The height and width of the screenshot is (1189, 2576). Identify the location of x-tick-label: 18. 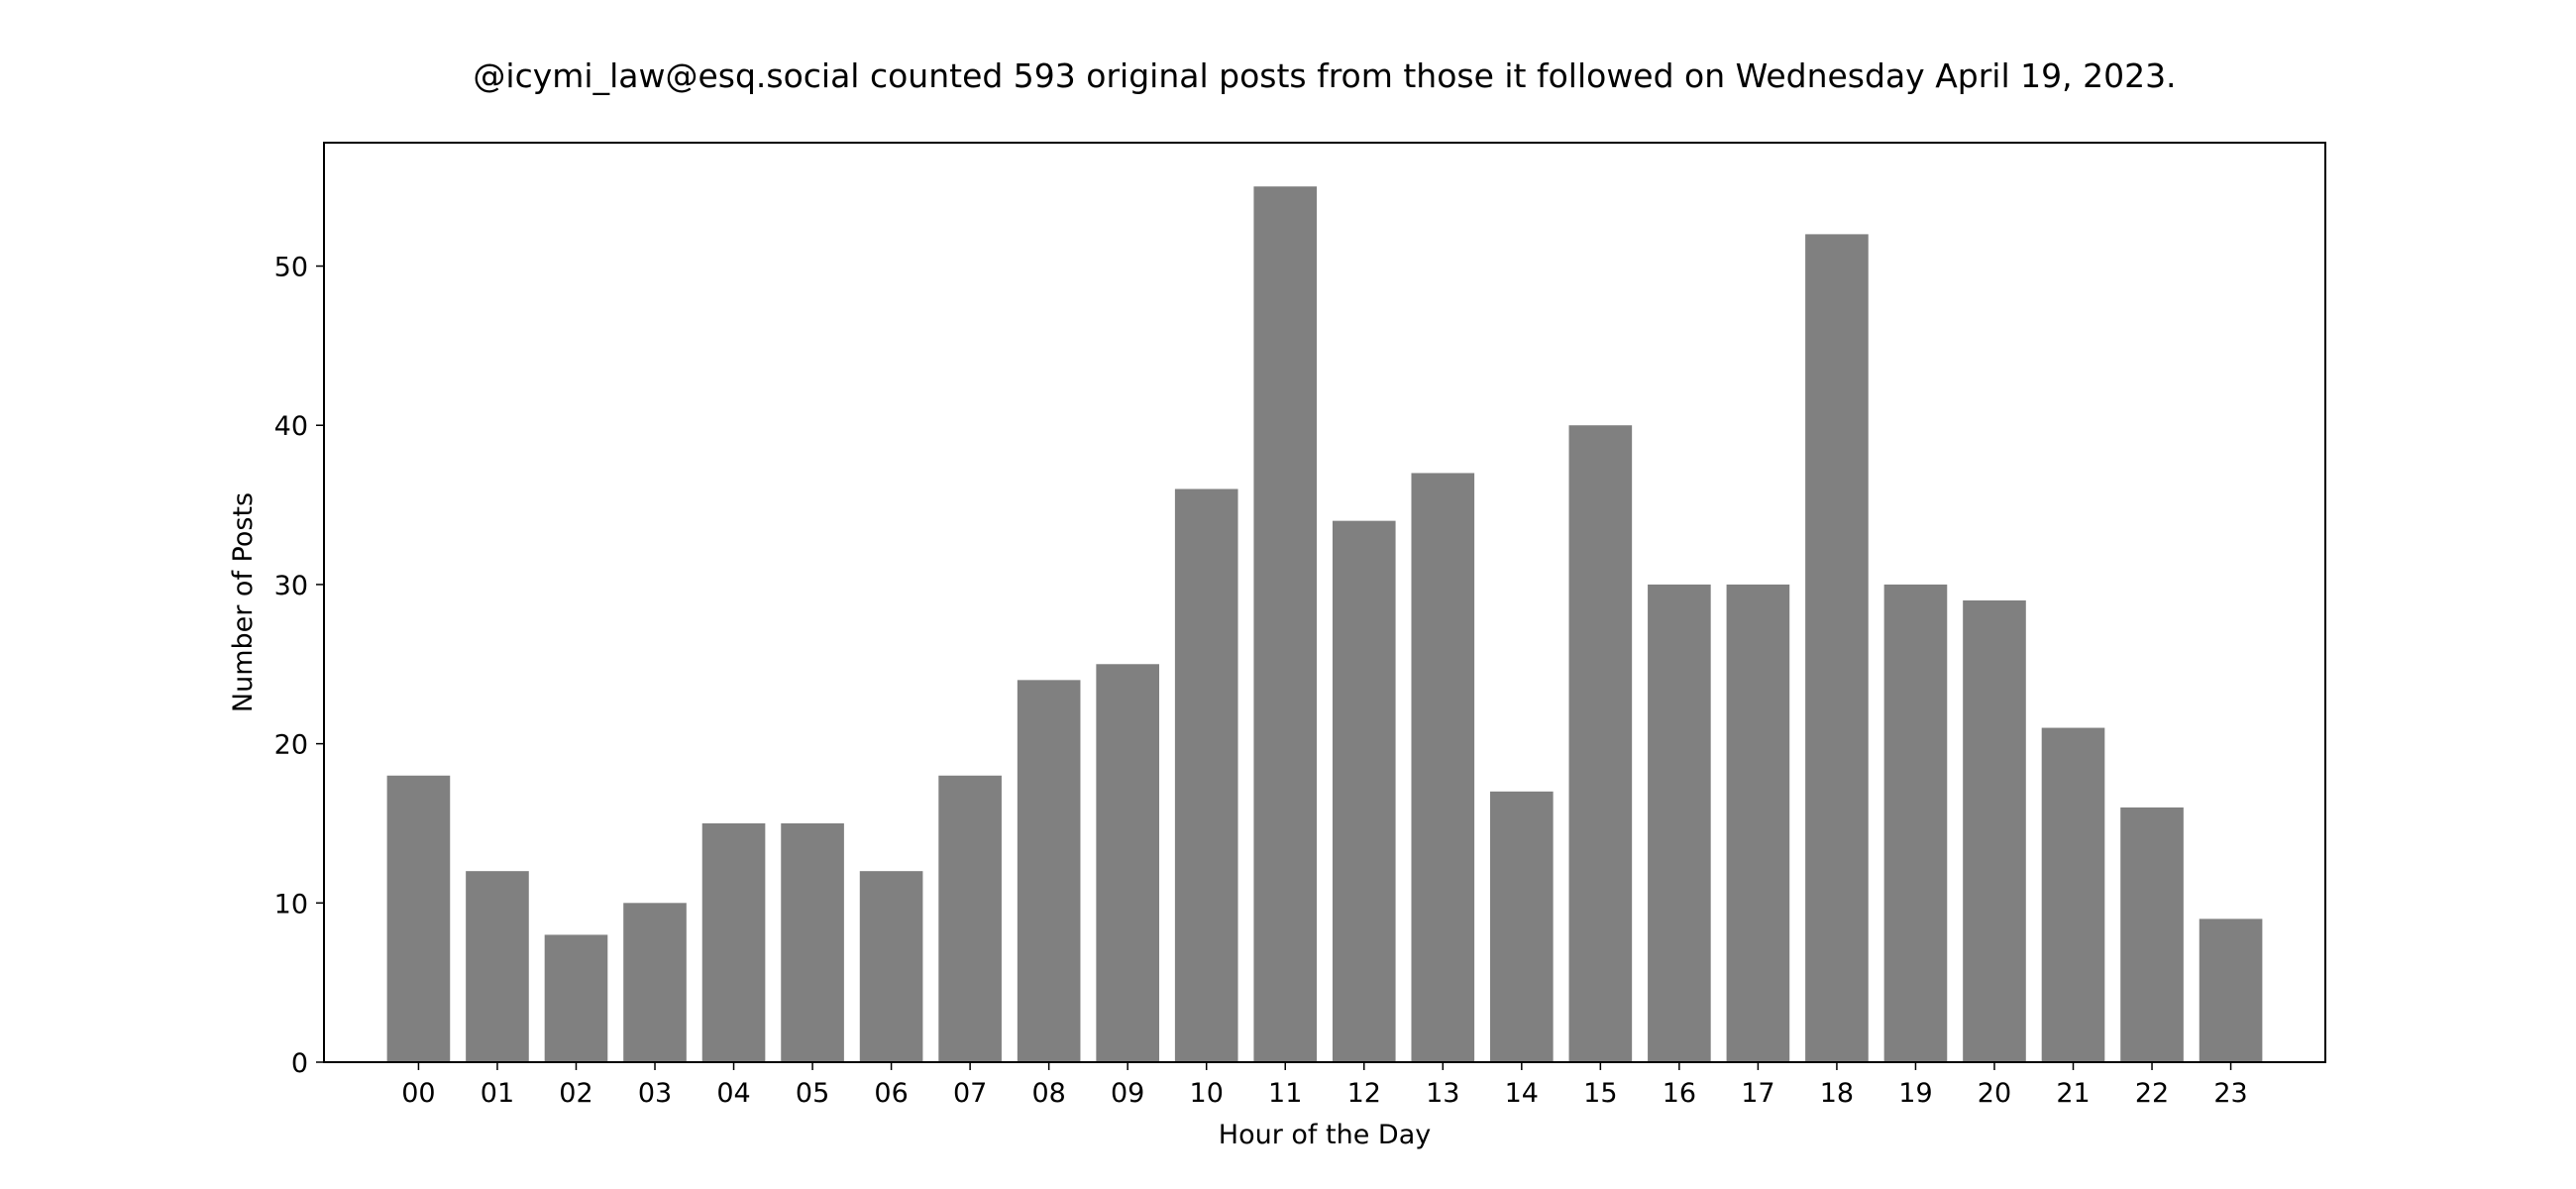
(1837, 1093).